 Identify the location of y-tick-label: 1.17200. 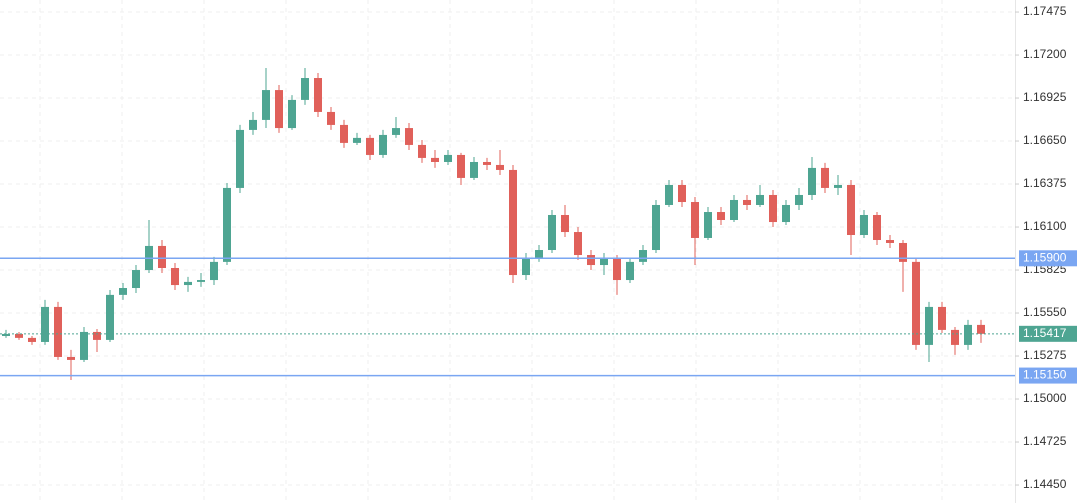
(1045, 54).